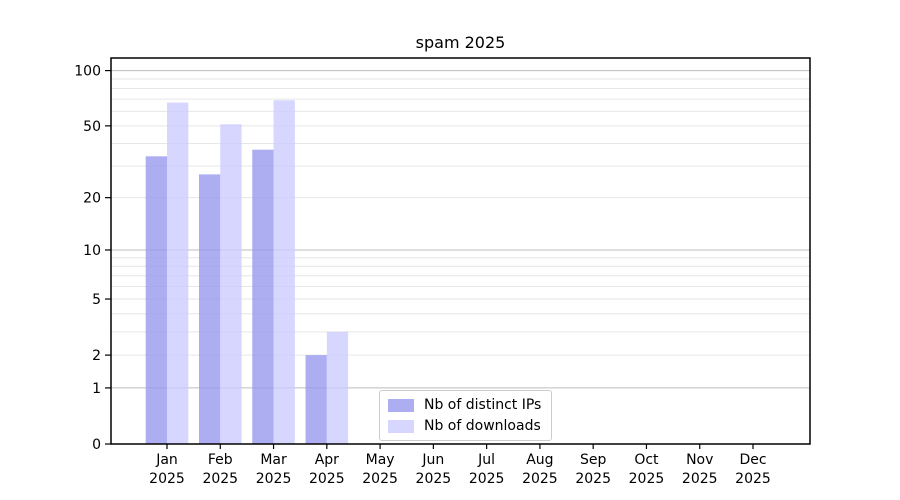 The height and width of the screenshot is (500, 900). I want to click on legend-swatch-downloads, so click(401, 426).